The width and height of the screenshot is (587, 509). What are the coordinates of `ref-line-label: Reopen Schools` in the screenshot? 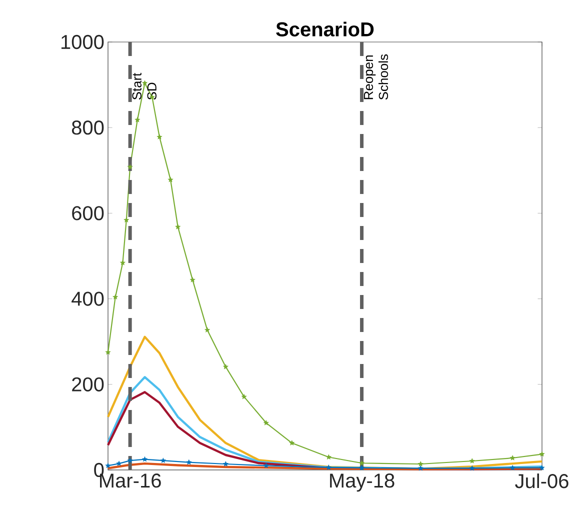 It's located at (376, 77).